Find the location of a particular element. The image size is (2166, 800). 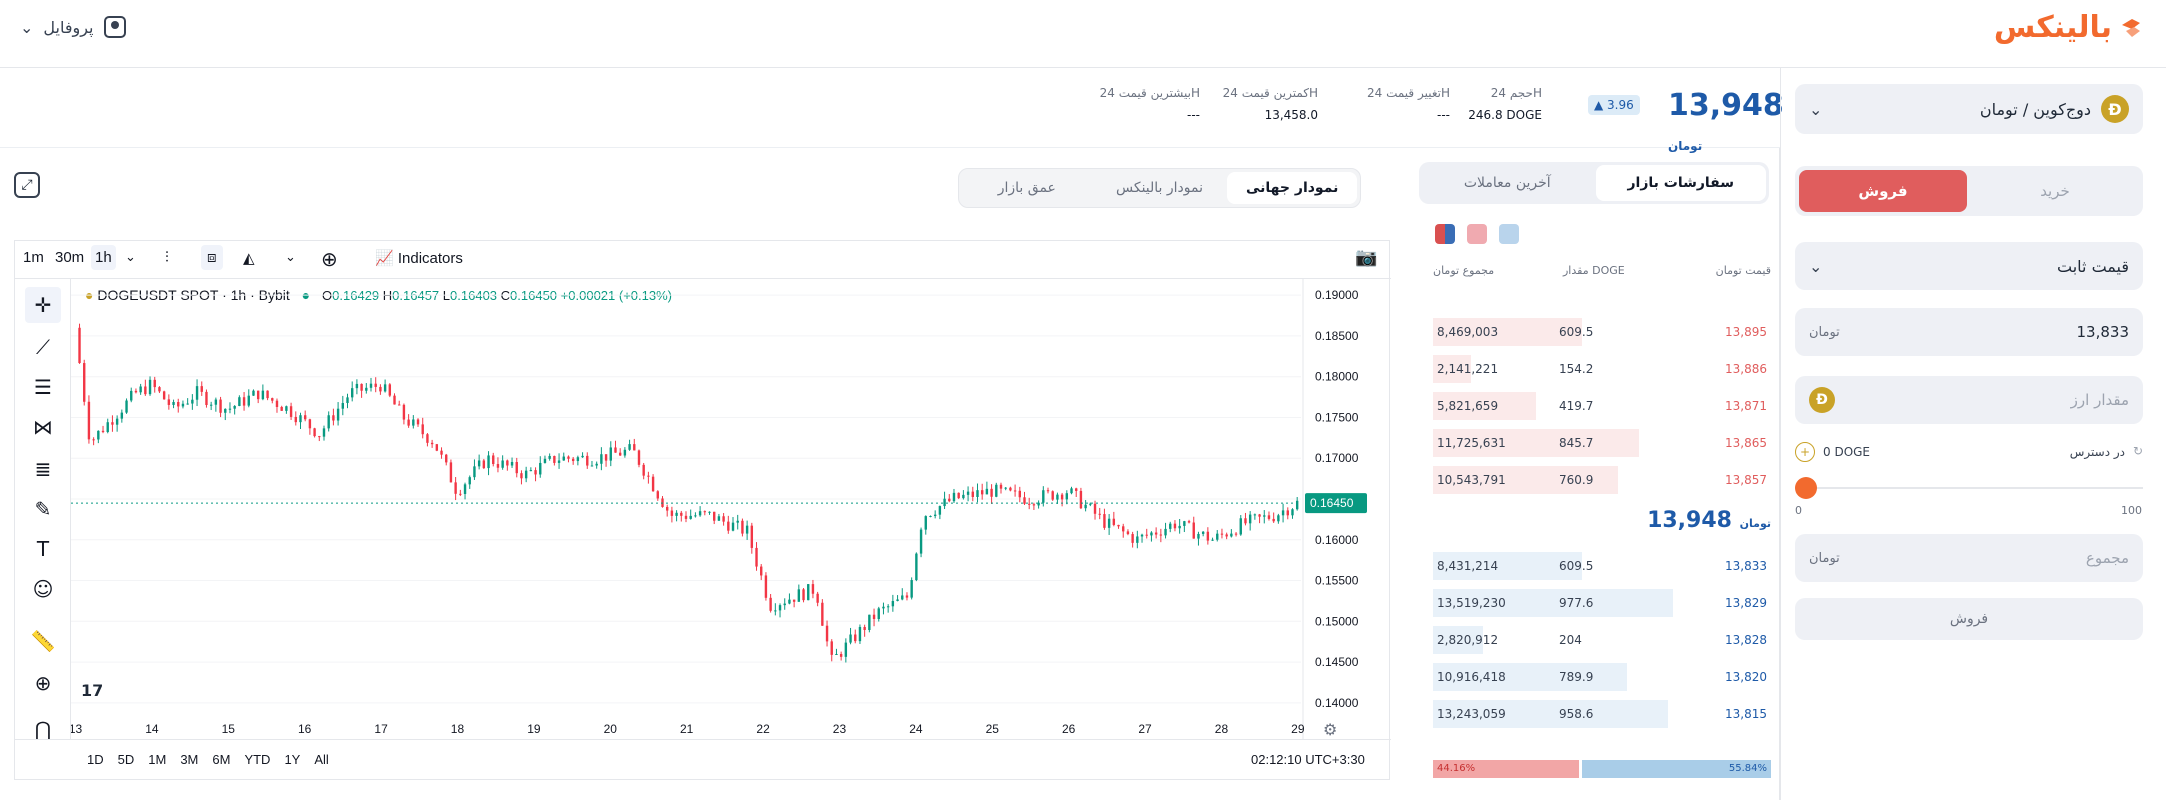

horizontal-lines-icon: ☰ is located at coordinates (43, 387).